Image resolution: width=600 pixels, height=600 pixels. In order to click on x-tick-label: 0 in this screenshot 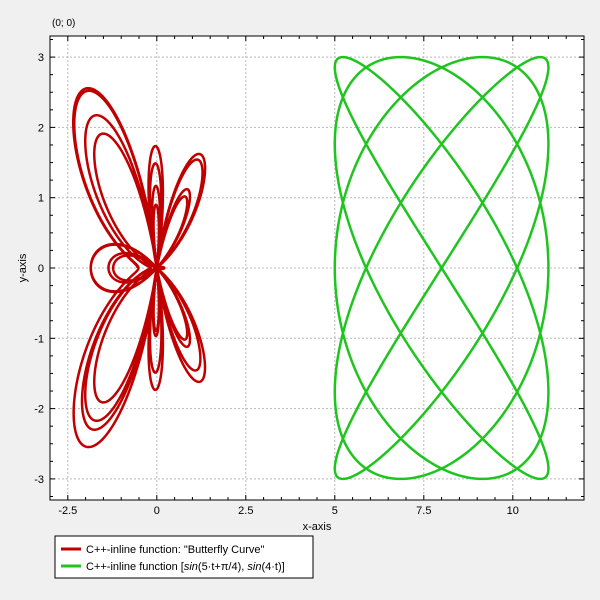, I will do `click(157, 511)`.